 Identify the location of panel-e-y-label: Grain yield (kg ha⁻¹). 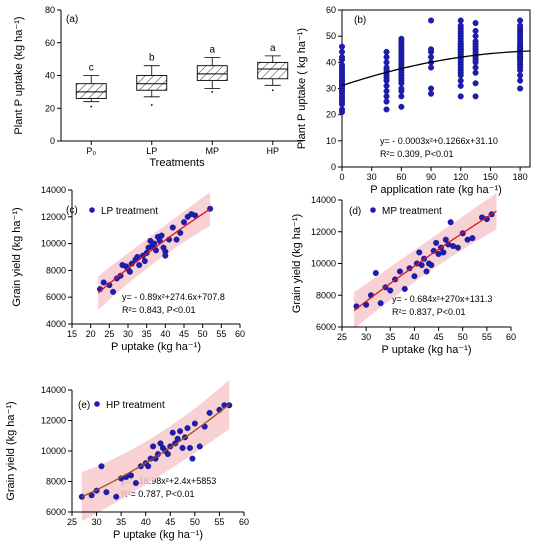
(11, 450).